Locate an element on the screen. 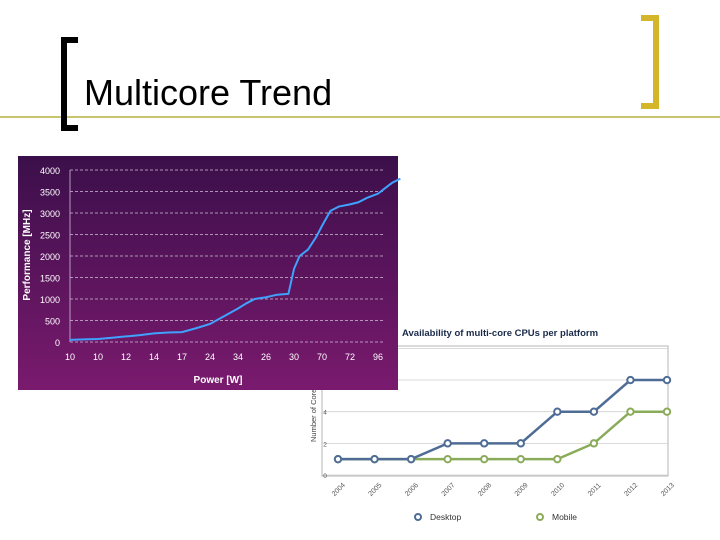  chart1-x-tick-label: 72 is located at coordinates (350, 357).